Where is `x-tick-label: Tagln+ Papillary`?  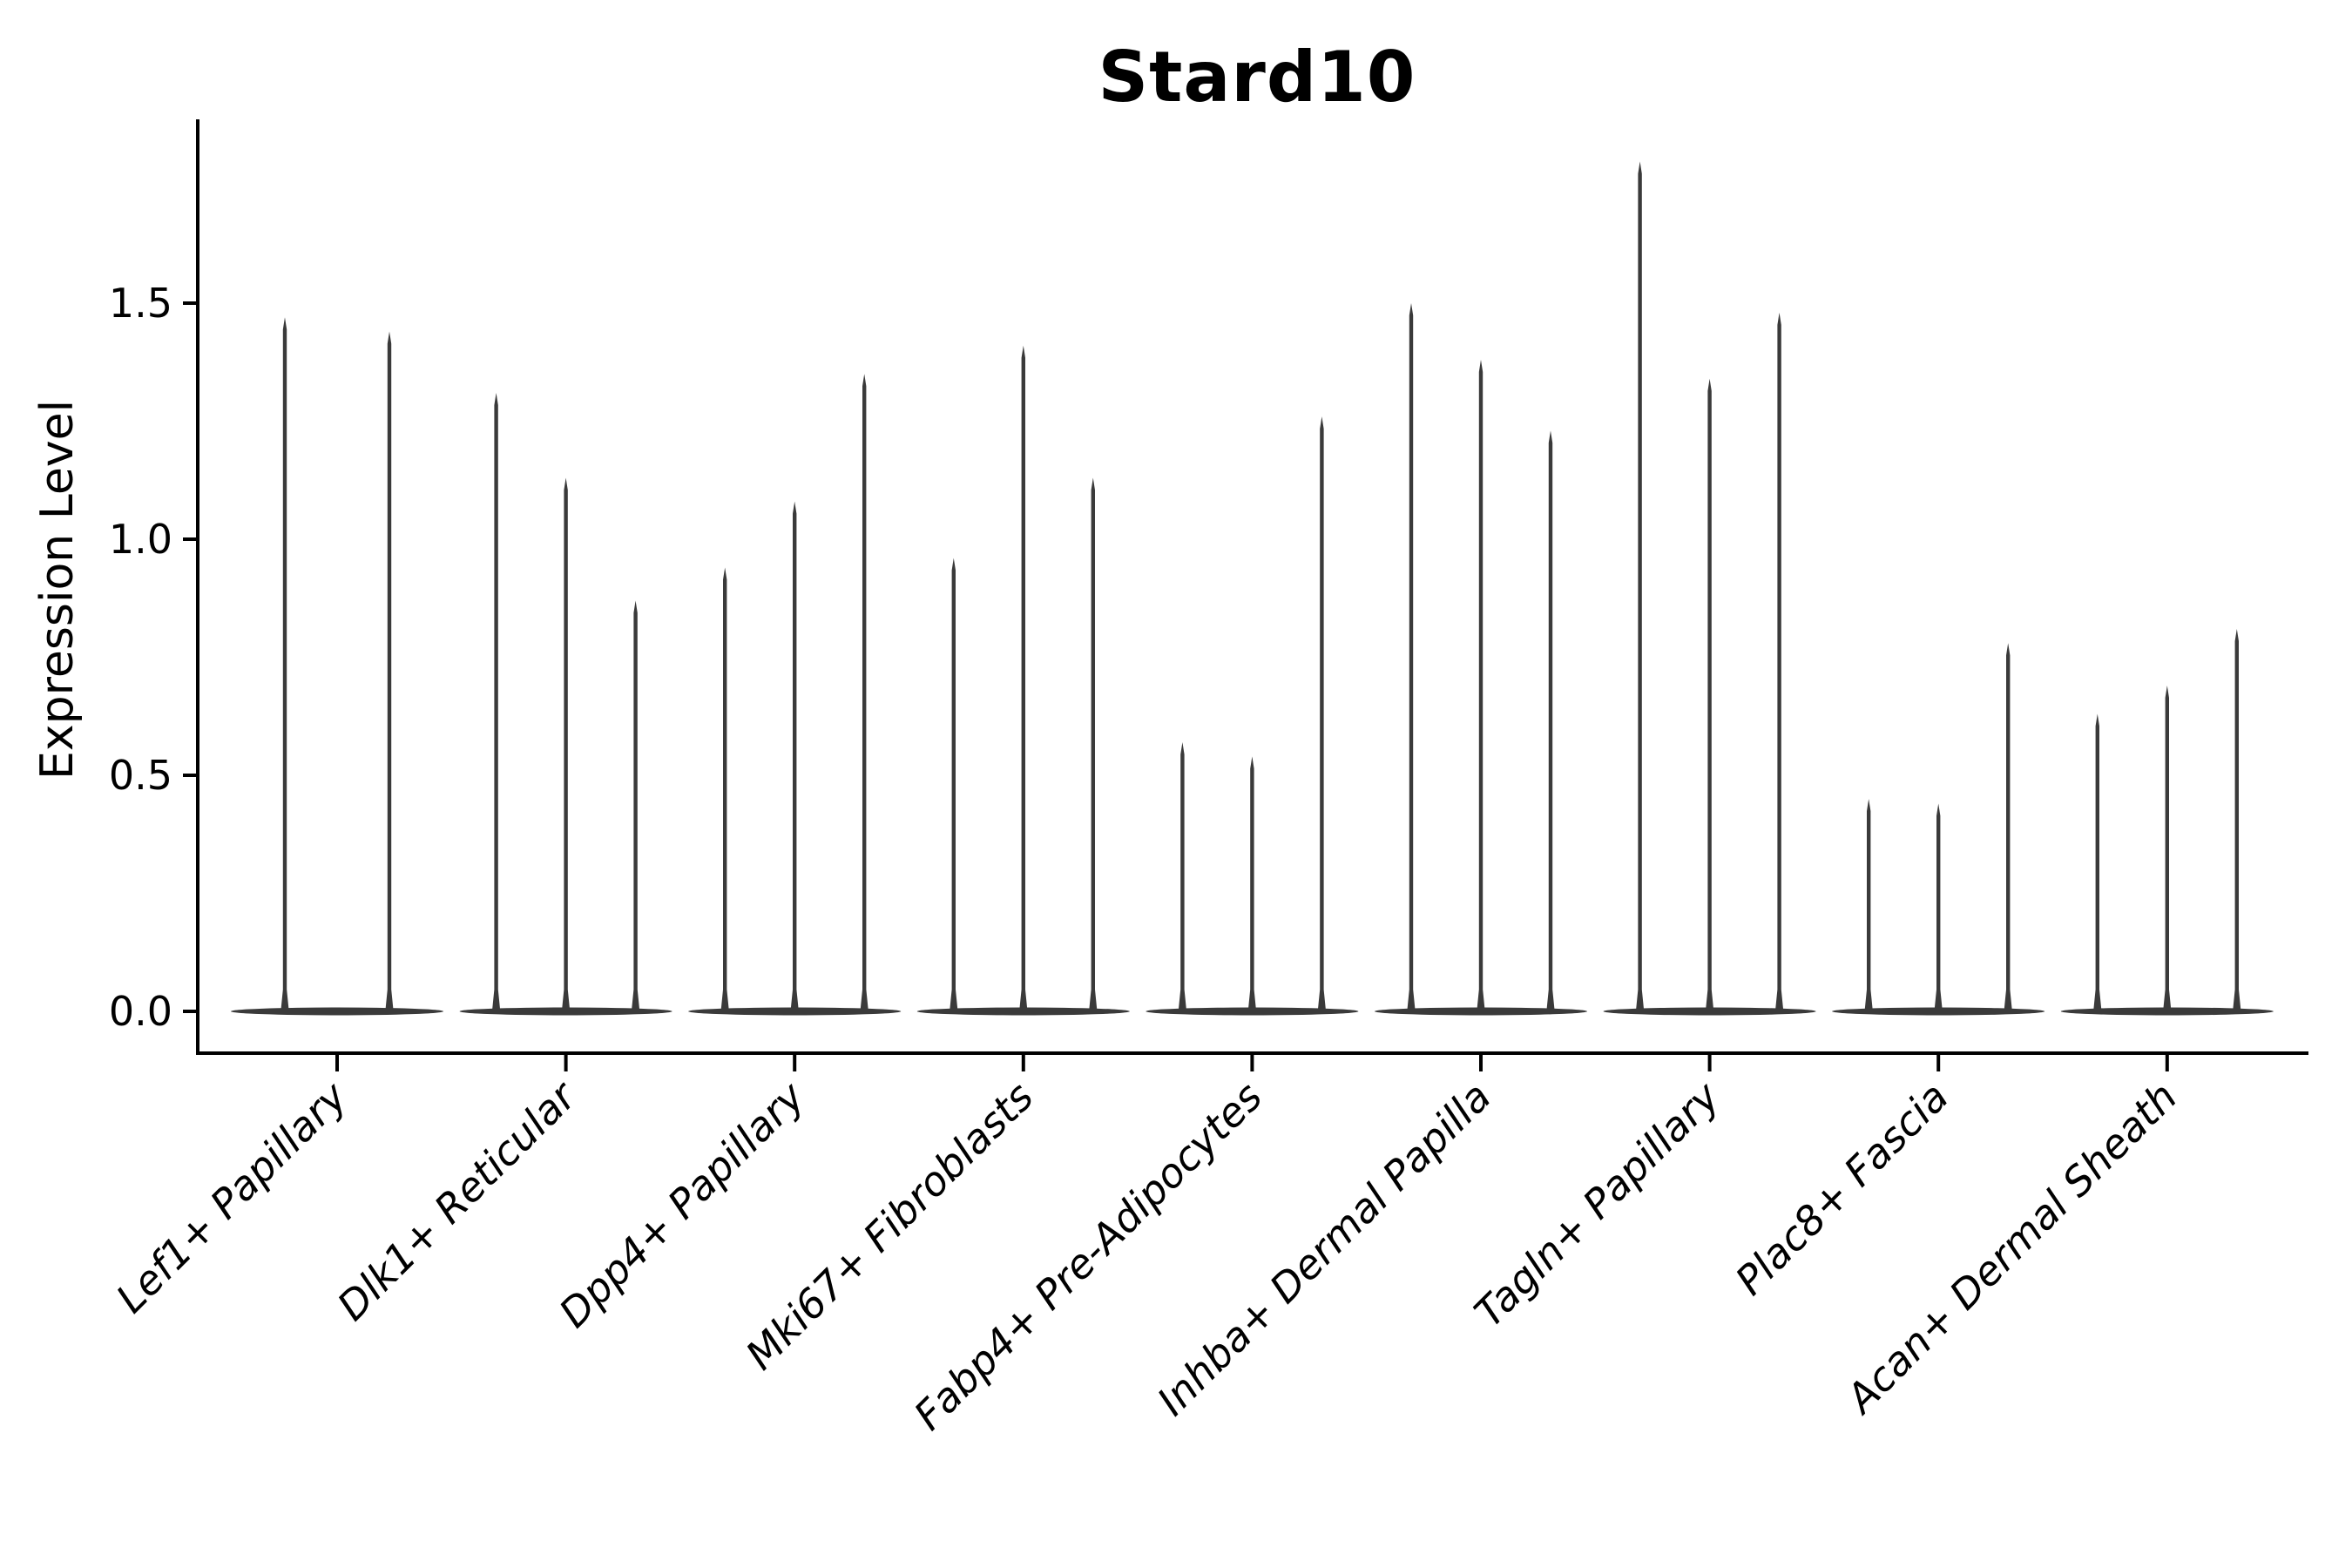 x-tick-label: Tagln+ Papillary is located at coordinates (1597, 1204).